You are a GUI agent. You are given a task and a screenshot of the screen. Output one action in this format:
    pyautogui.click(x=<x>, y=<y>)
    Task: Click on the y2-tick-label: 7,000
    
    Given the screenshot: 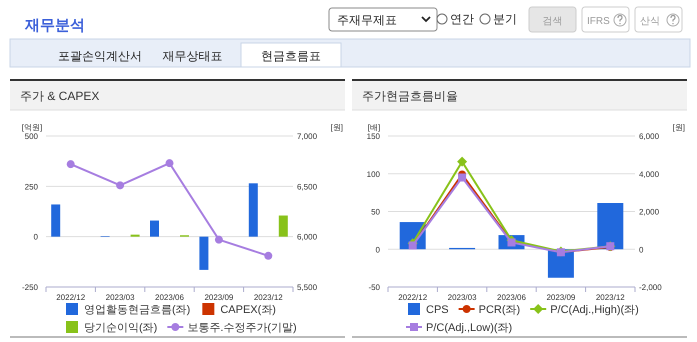 What is the action you would take?
    pyautogui.click(x=307, y=136)
    